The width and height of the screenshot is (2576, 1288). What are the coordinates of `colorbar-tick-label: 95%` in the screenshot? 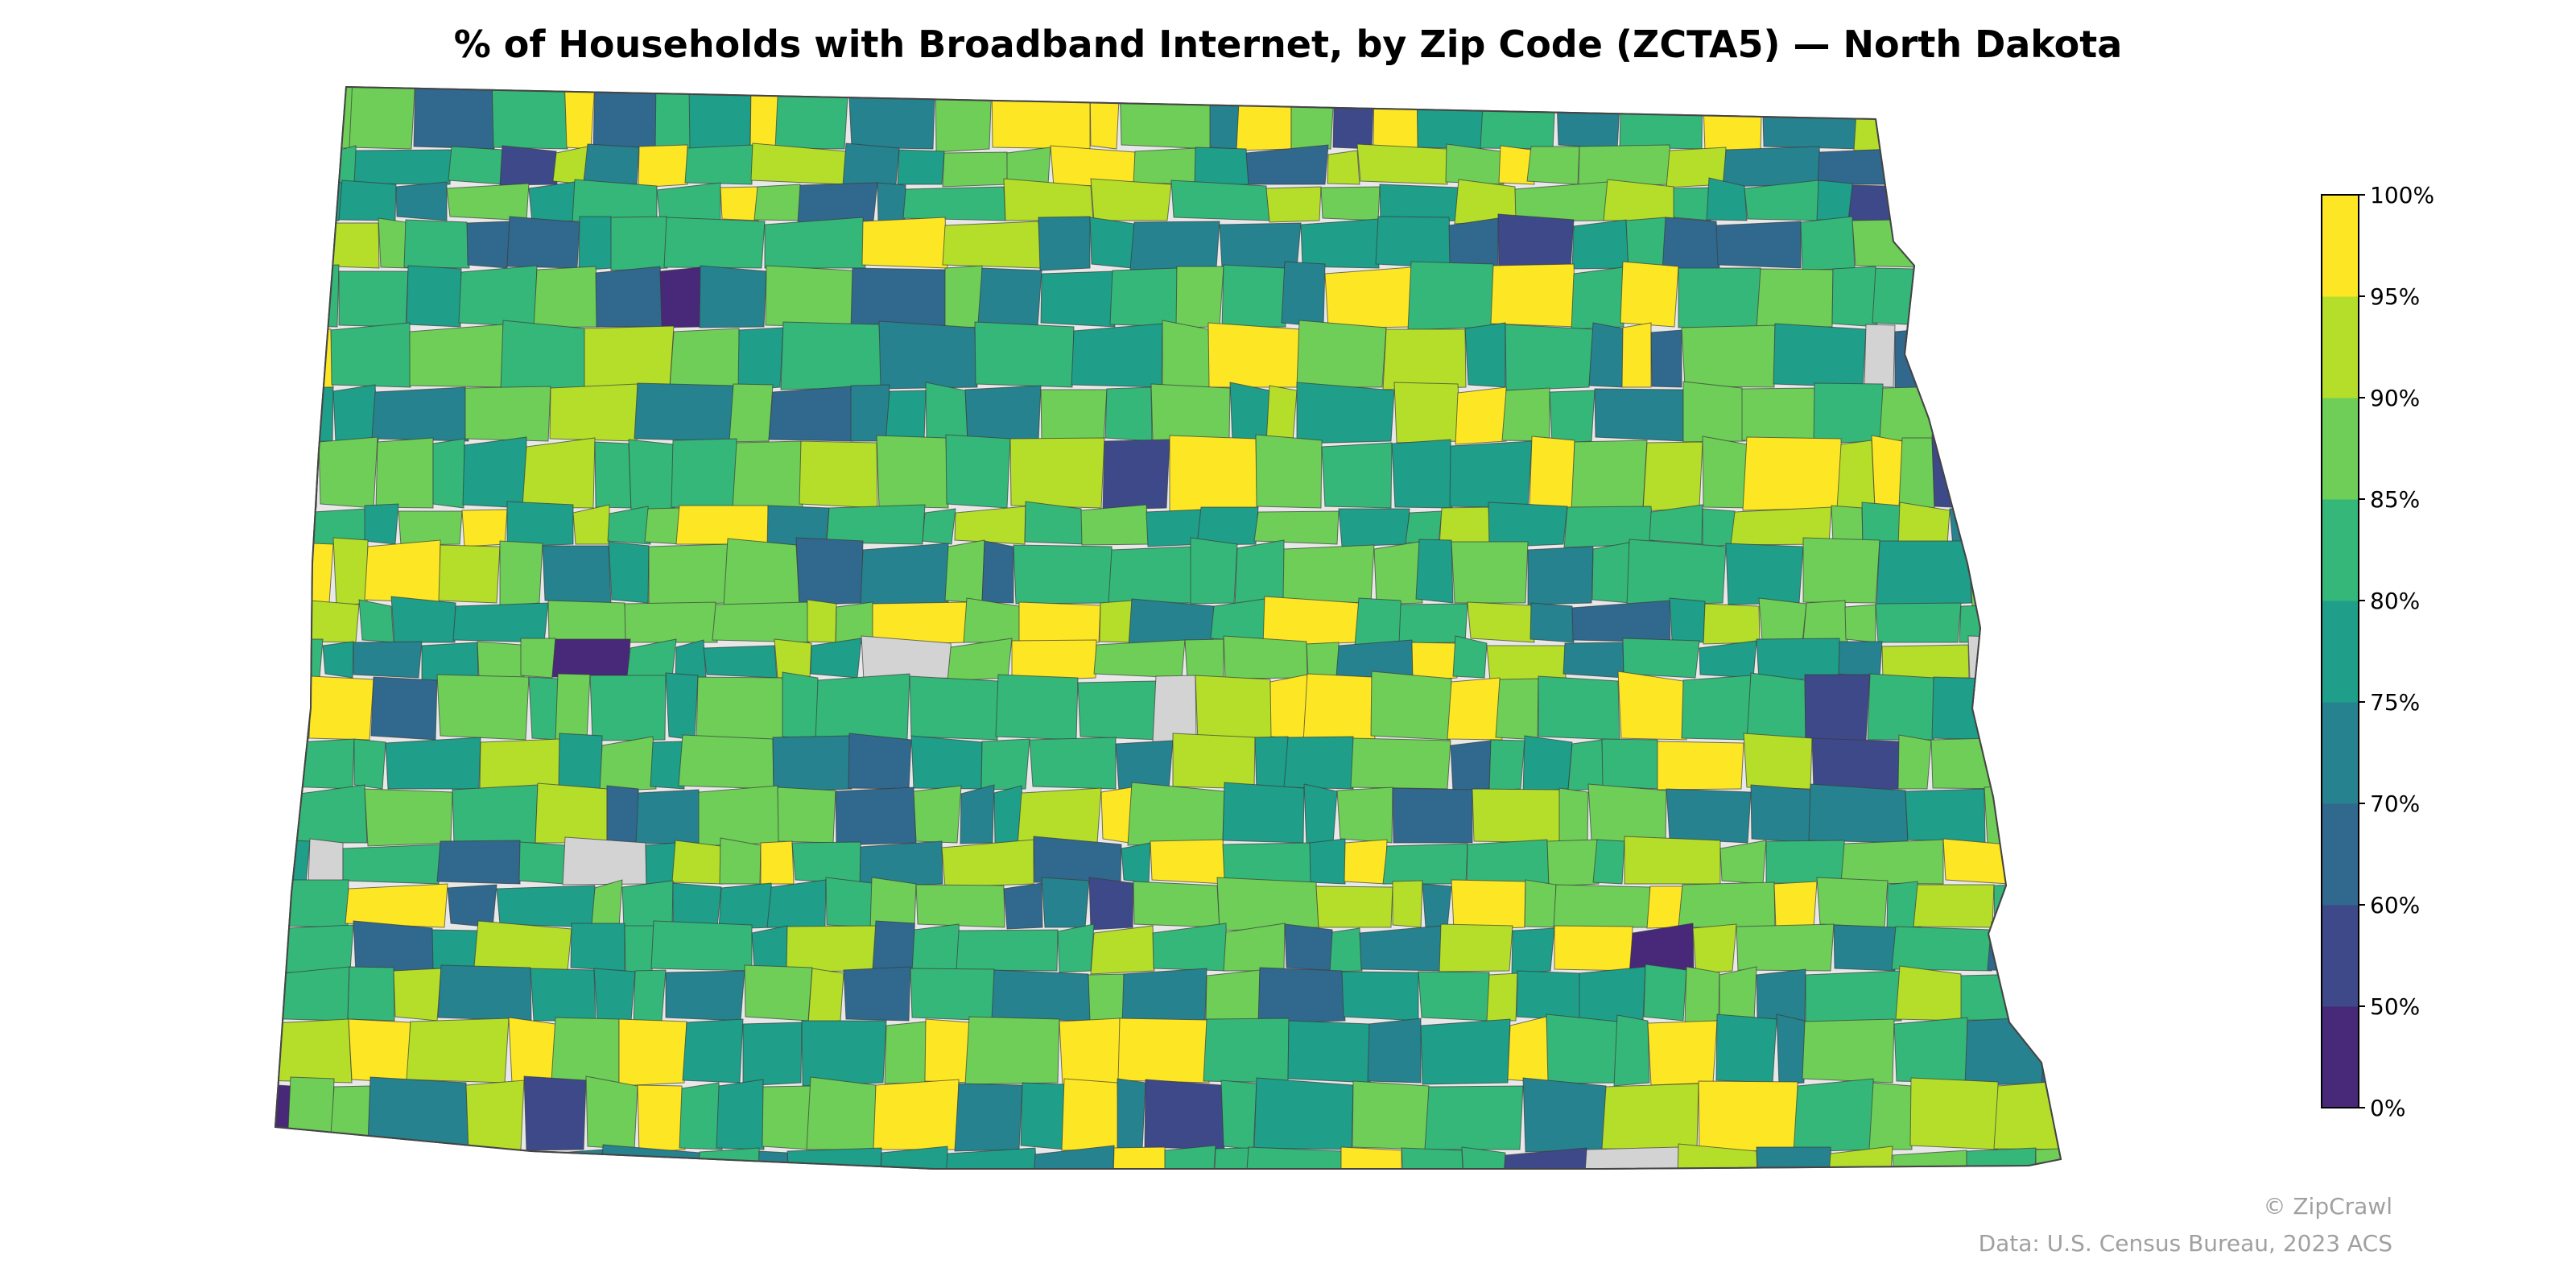 It's located at (2395, 296).